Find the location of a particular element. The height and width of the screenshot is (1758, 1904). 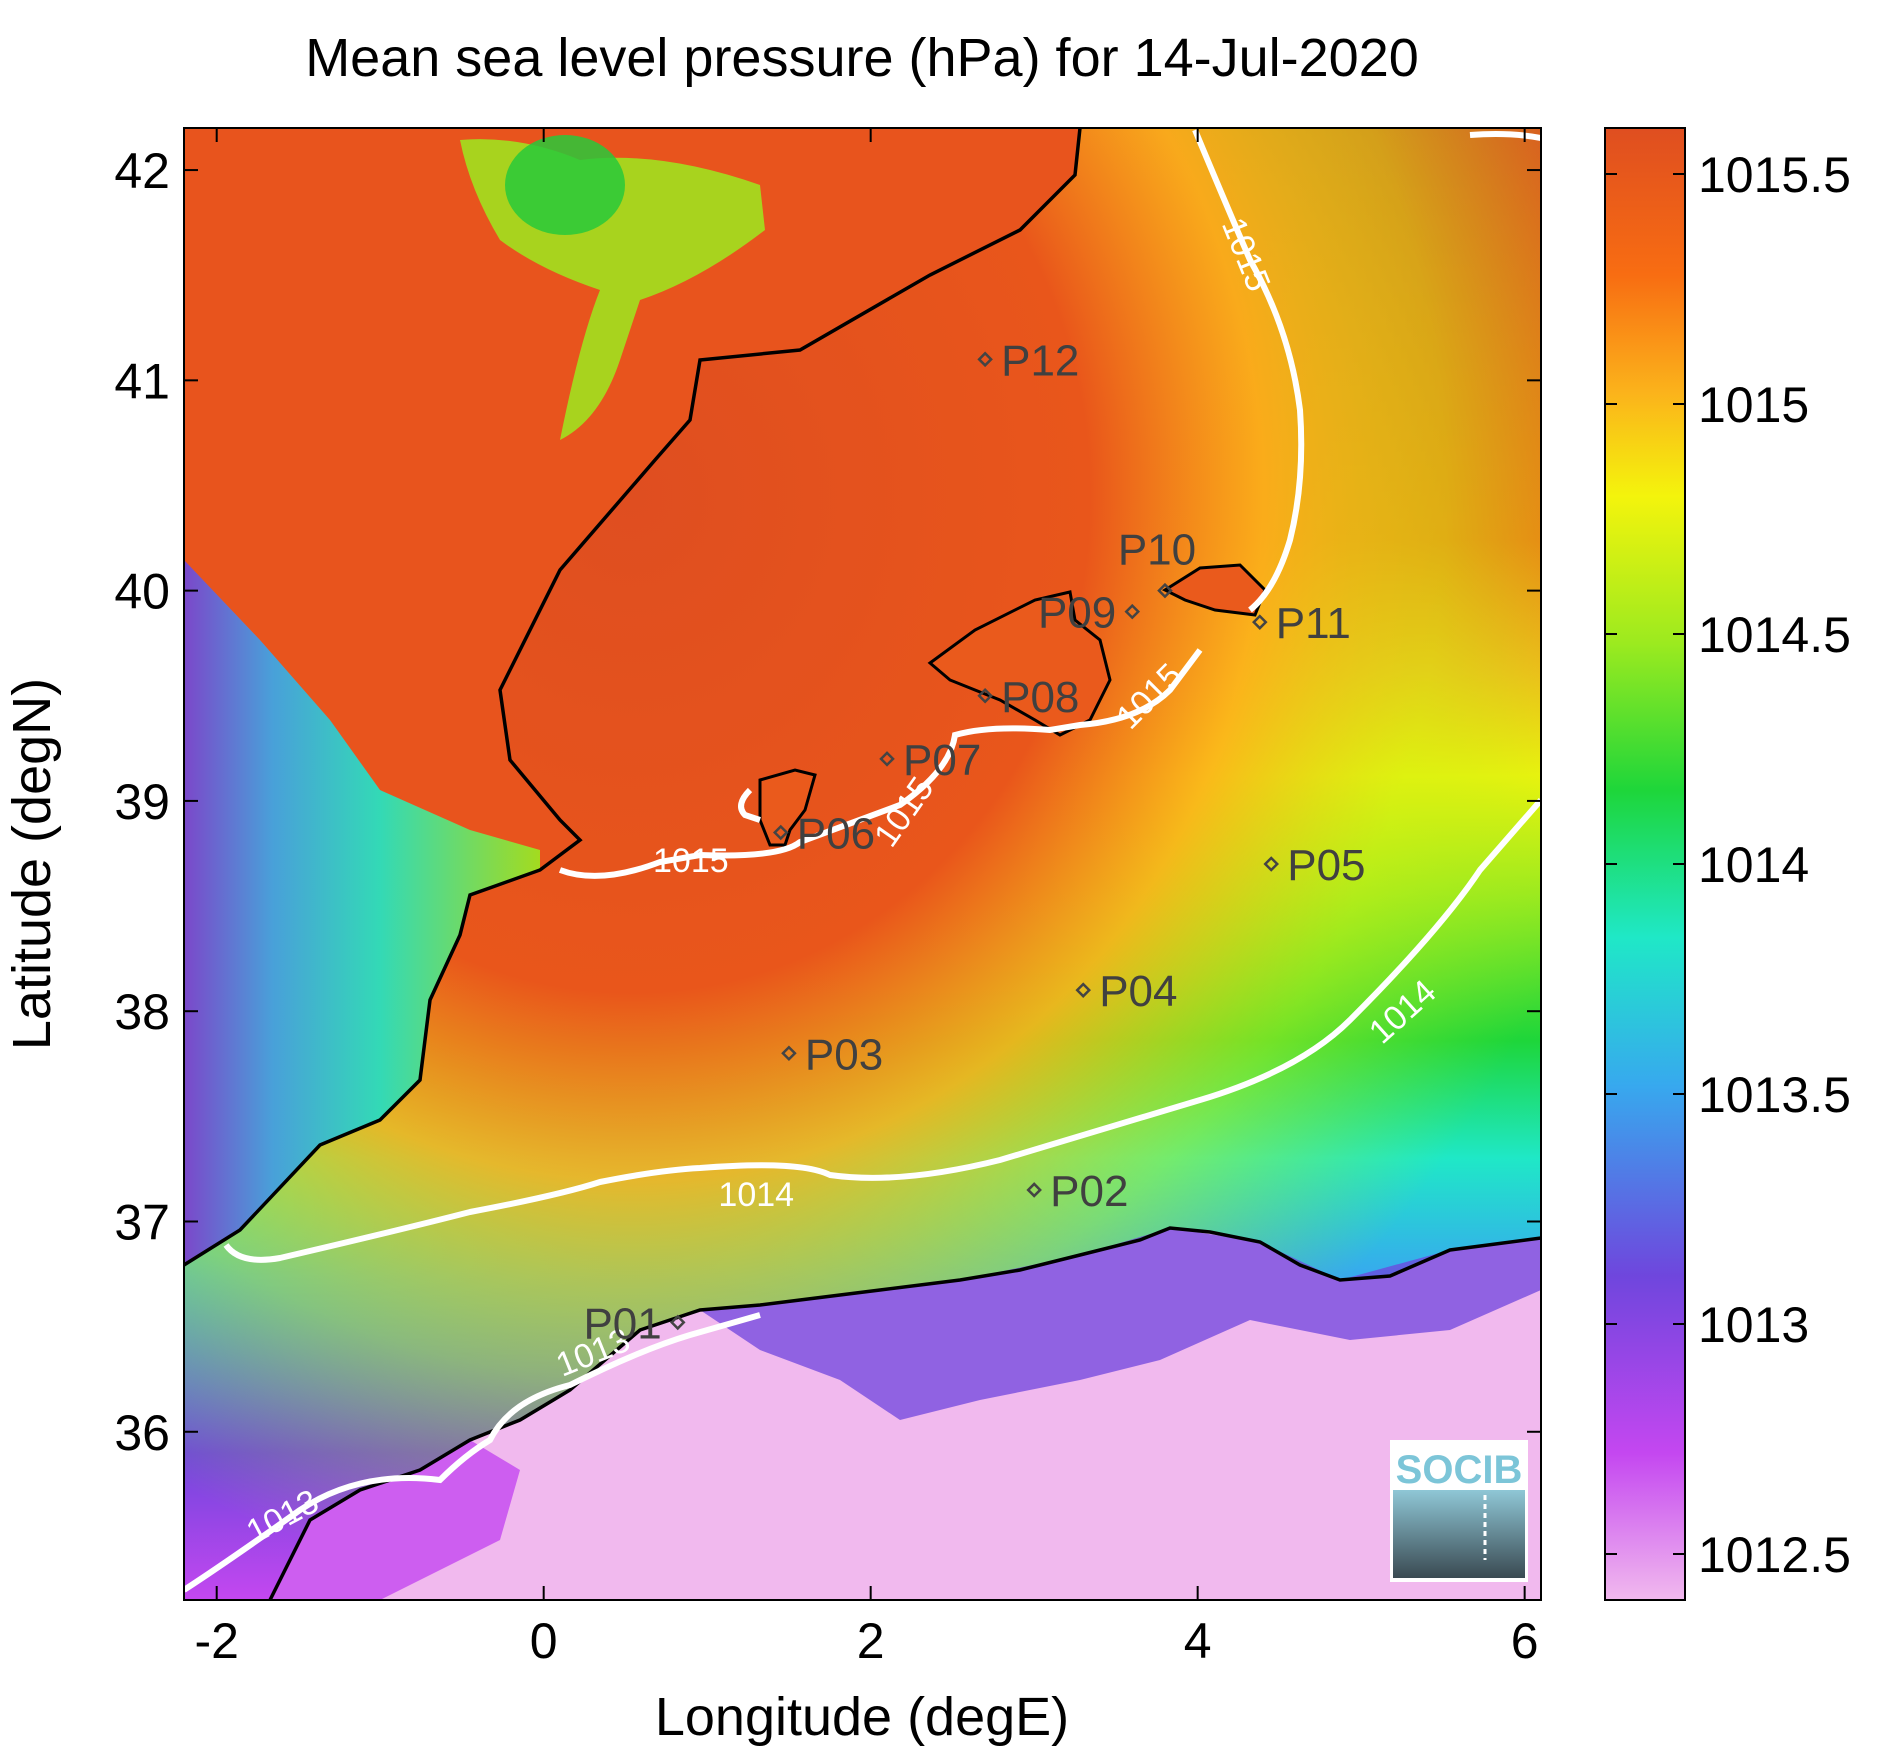

station-p10: P10 is located at coordinates (1157, 562).